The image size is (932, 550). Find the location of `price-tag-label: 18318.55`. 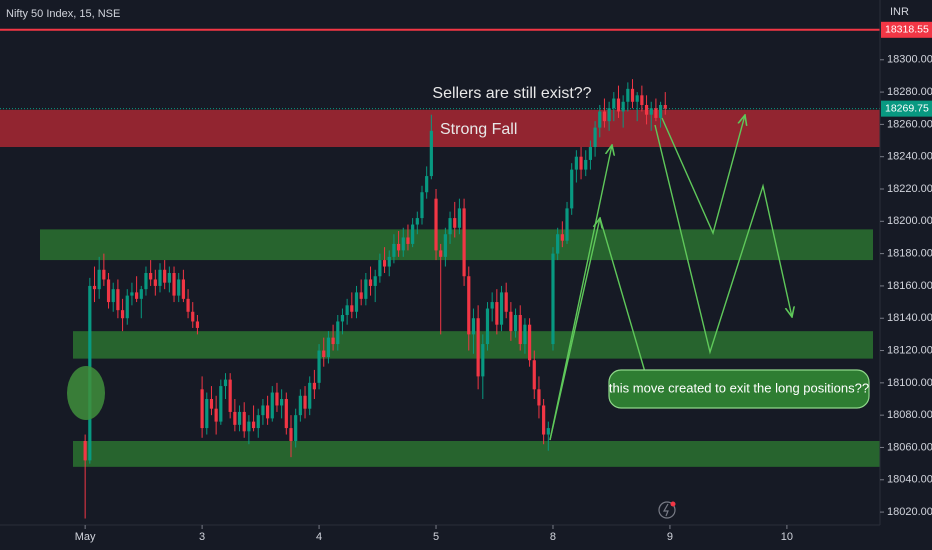

price-tag-label: 18318.55 is located at coordinates (907, 30).